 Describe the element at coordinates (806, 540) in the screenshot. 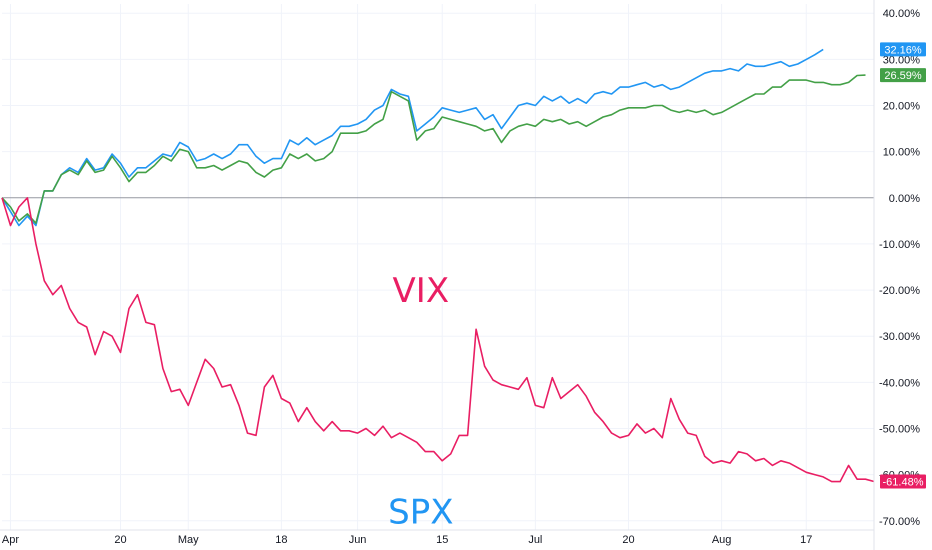

I see `x-tick-label: 17` at that location.